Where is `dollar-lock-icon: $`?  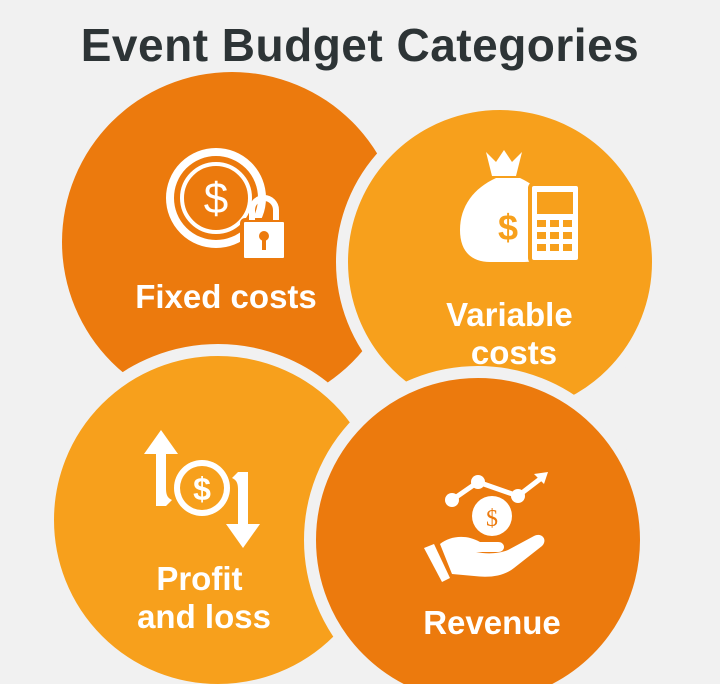
dollar-lock-icon: $ is located at coordinates (227, 205).